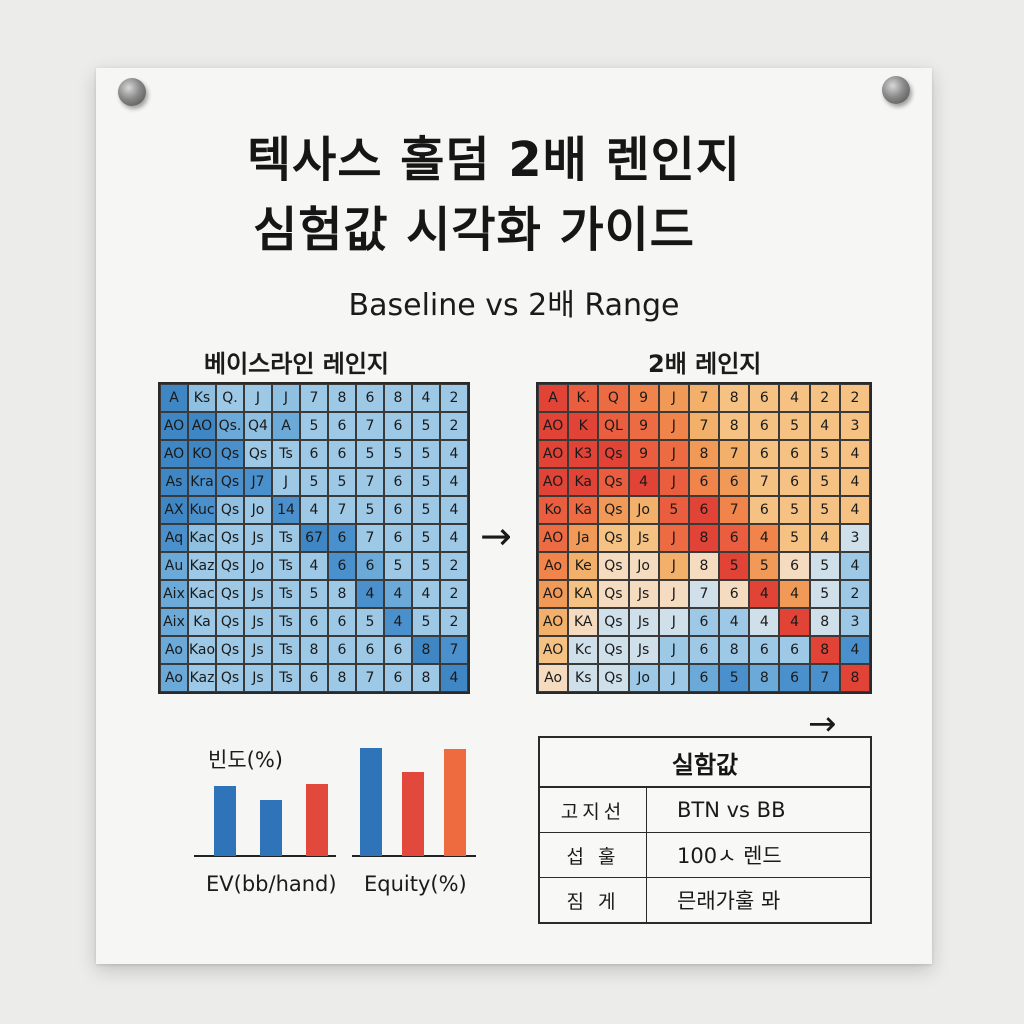 This screenshot has width=1024, height=1024. Describe the element at coordinates (174, 510) in the screenshot. I see `range-cell: AX` at that location.